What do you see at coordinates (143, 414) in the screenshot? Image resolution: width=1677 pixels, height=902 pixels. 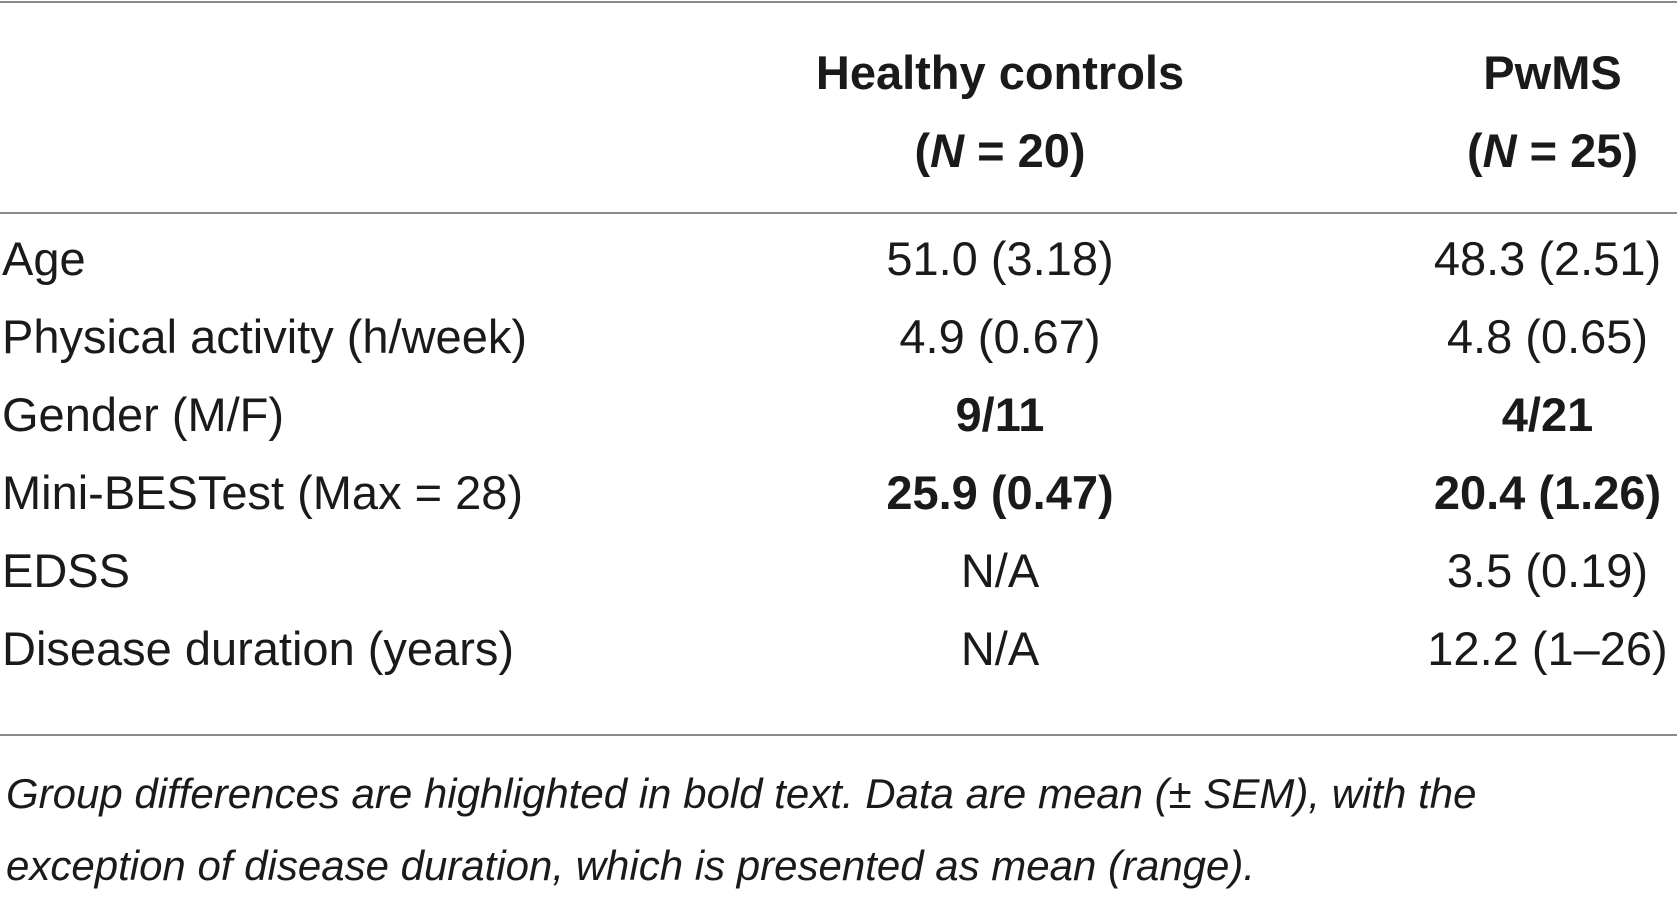 I see `row-label: Gender (M/F)` at bounding box center [143, 414].